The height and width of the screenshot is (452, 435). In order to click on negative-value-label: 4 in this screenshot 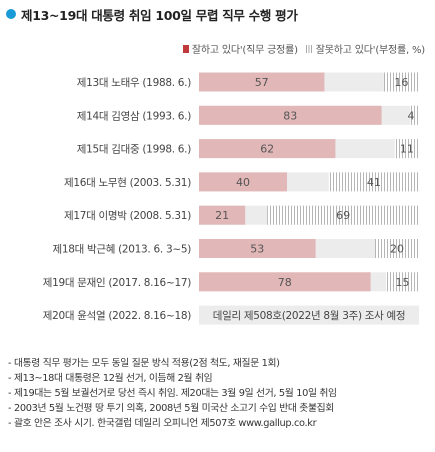, I will do `click(411, 115)`.